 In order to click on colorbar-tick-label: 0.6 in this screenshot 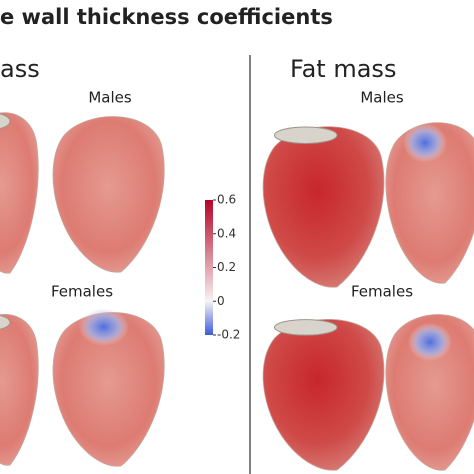, I will do `click(226, 200)`.